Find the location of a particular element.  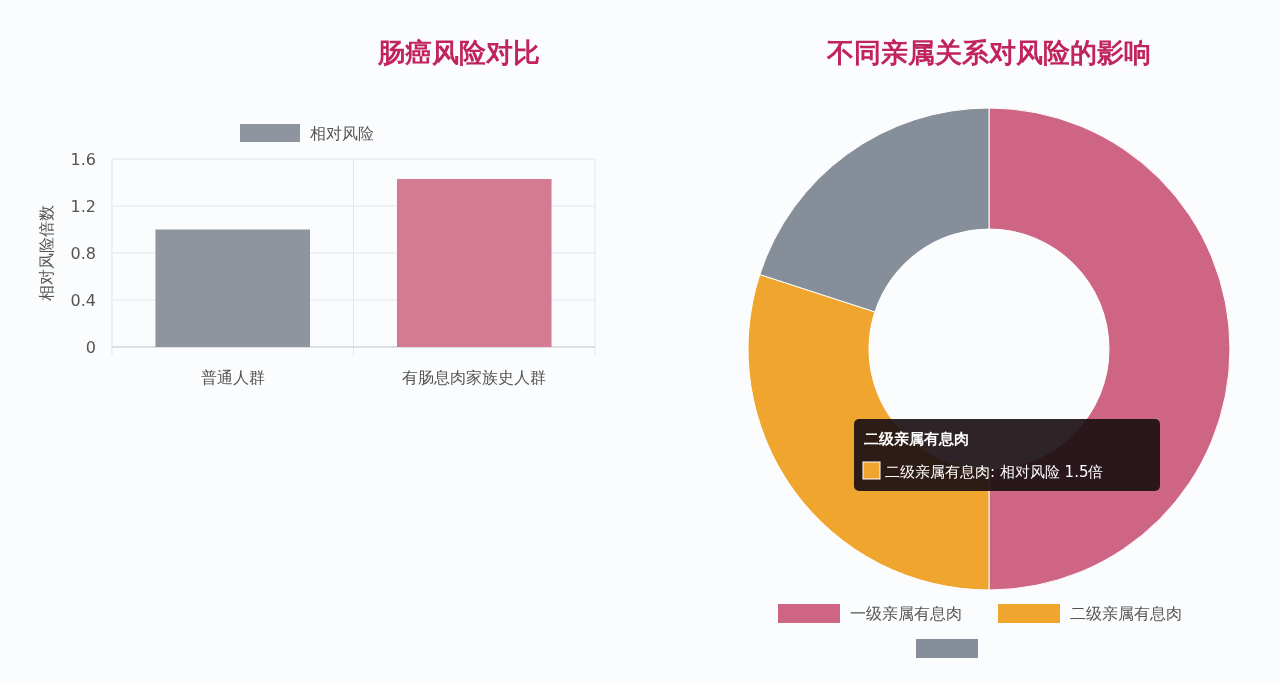

y-tick-label: 0 is located at coordinates (90, 347).